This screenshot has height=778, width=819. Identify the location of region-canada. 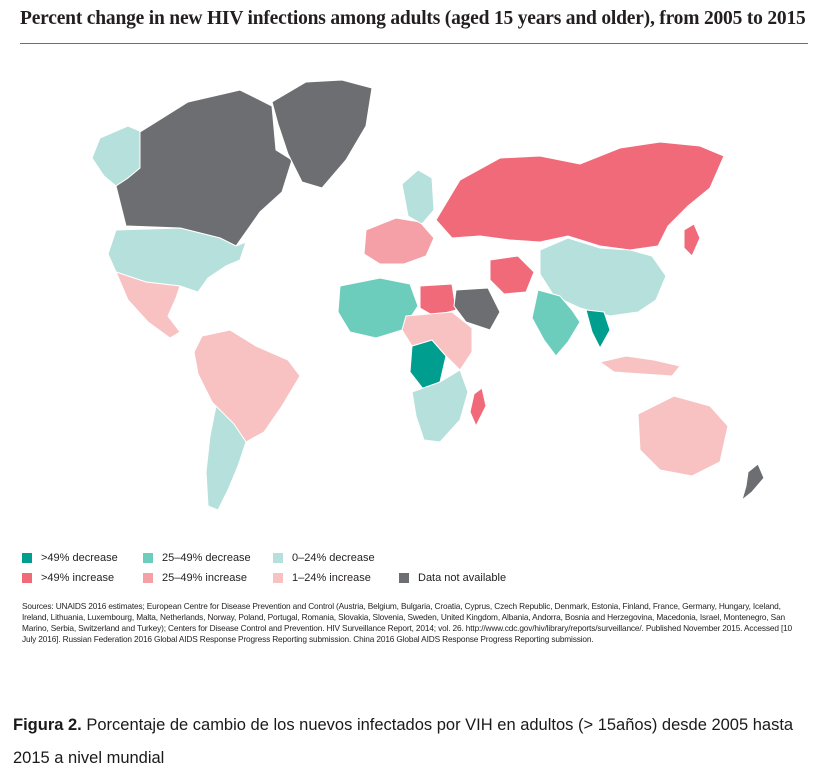
(204, 168).